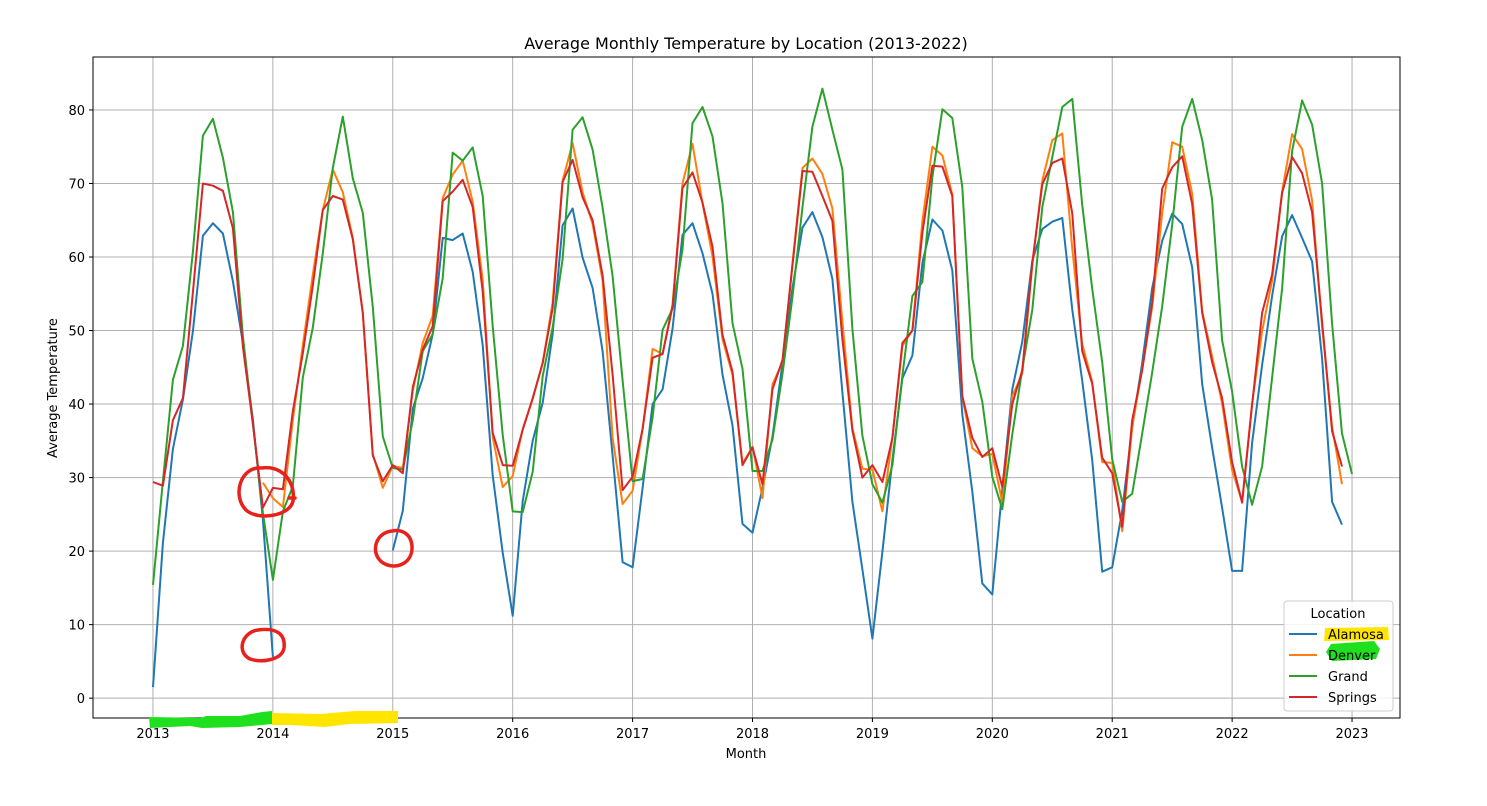  Describe the element at coordinates (76, 258) in the screenshot. I see `y-tick-label: 60` at that location.